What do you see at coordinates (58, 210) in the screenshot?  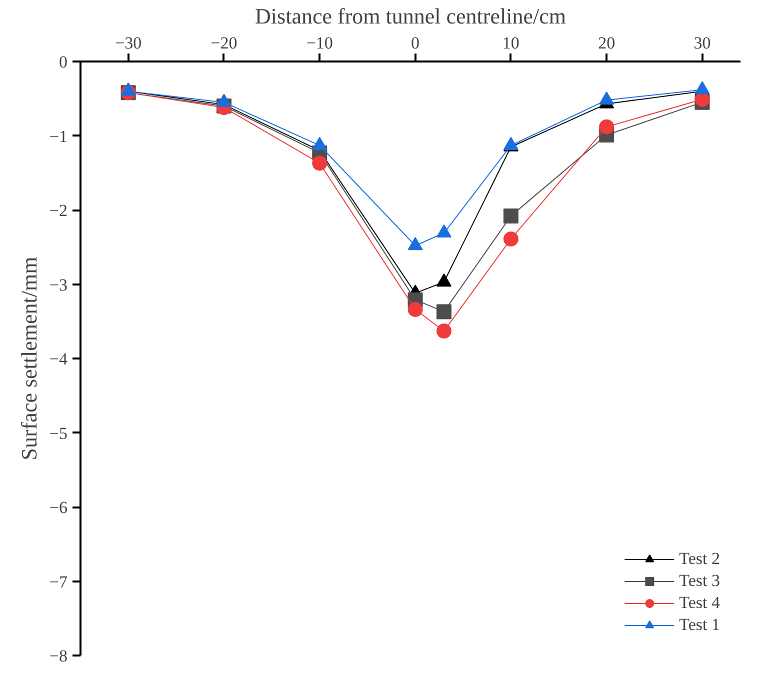 I see `y-tick-label: −2` at bounding box center [58, 210].